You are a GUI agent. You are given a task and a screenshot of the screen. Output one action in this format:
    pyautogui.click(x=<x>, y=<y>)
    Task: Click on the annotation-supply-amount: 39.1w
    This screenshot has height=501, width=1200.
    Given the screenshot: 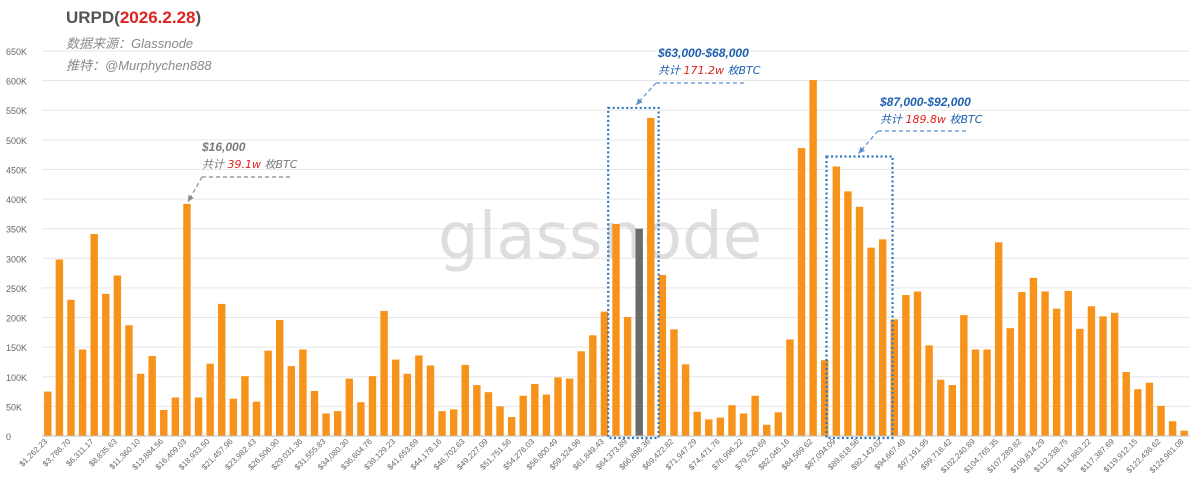 What is the action you would take?
    pyautogui.click(x=245, y=164)
    